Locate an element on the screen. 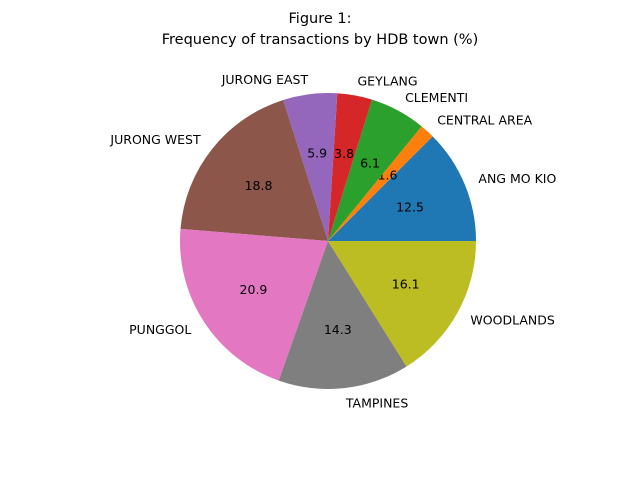  slice-pct-clementi: 6.1 is located at coordinates (370, 162).